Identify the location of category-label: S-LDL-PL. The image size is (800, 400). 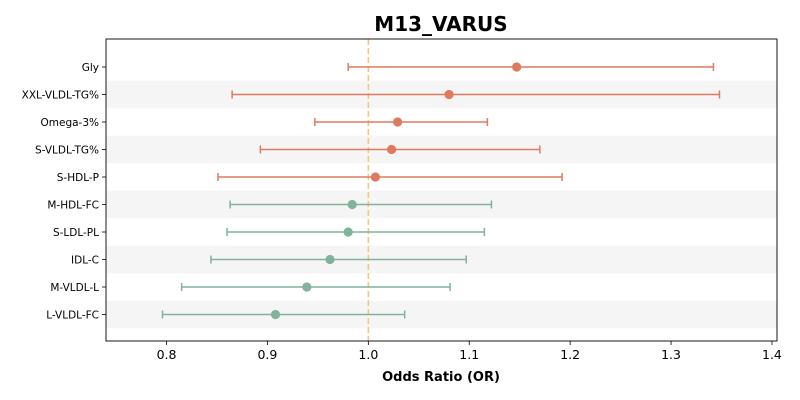
(76, 233).